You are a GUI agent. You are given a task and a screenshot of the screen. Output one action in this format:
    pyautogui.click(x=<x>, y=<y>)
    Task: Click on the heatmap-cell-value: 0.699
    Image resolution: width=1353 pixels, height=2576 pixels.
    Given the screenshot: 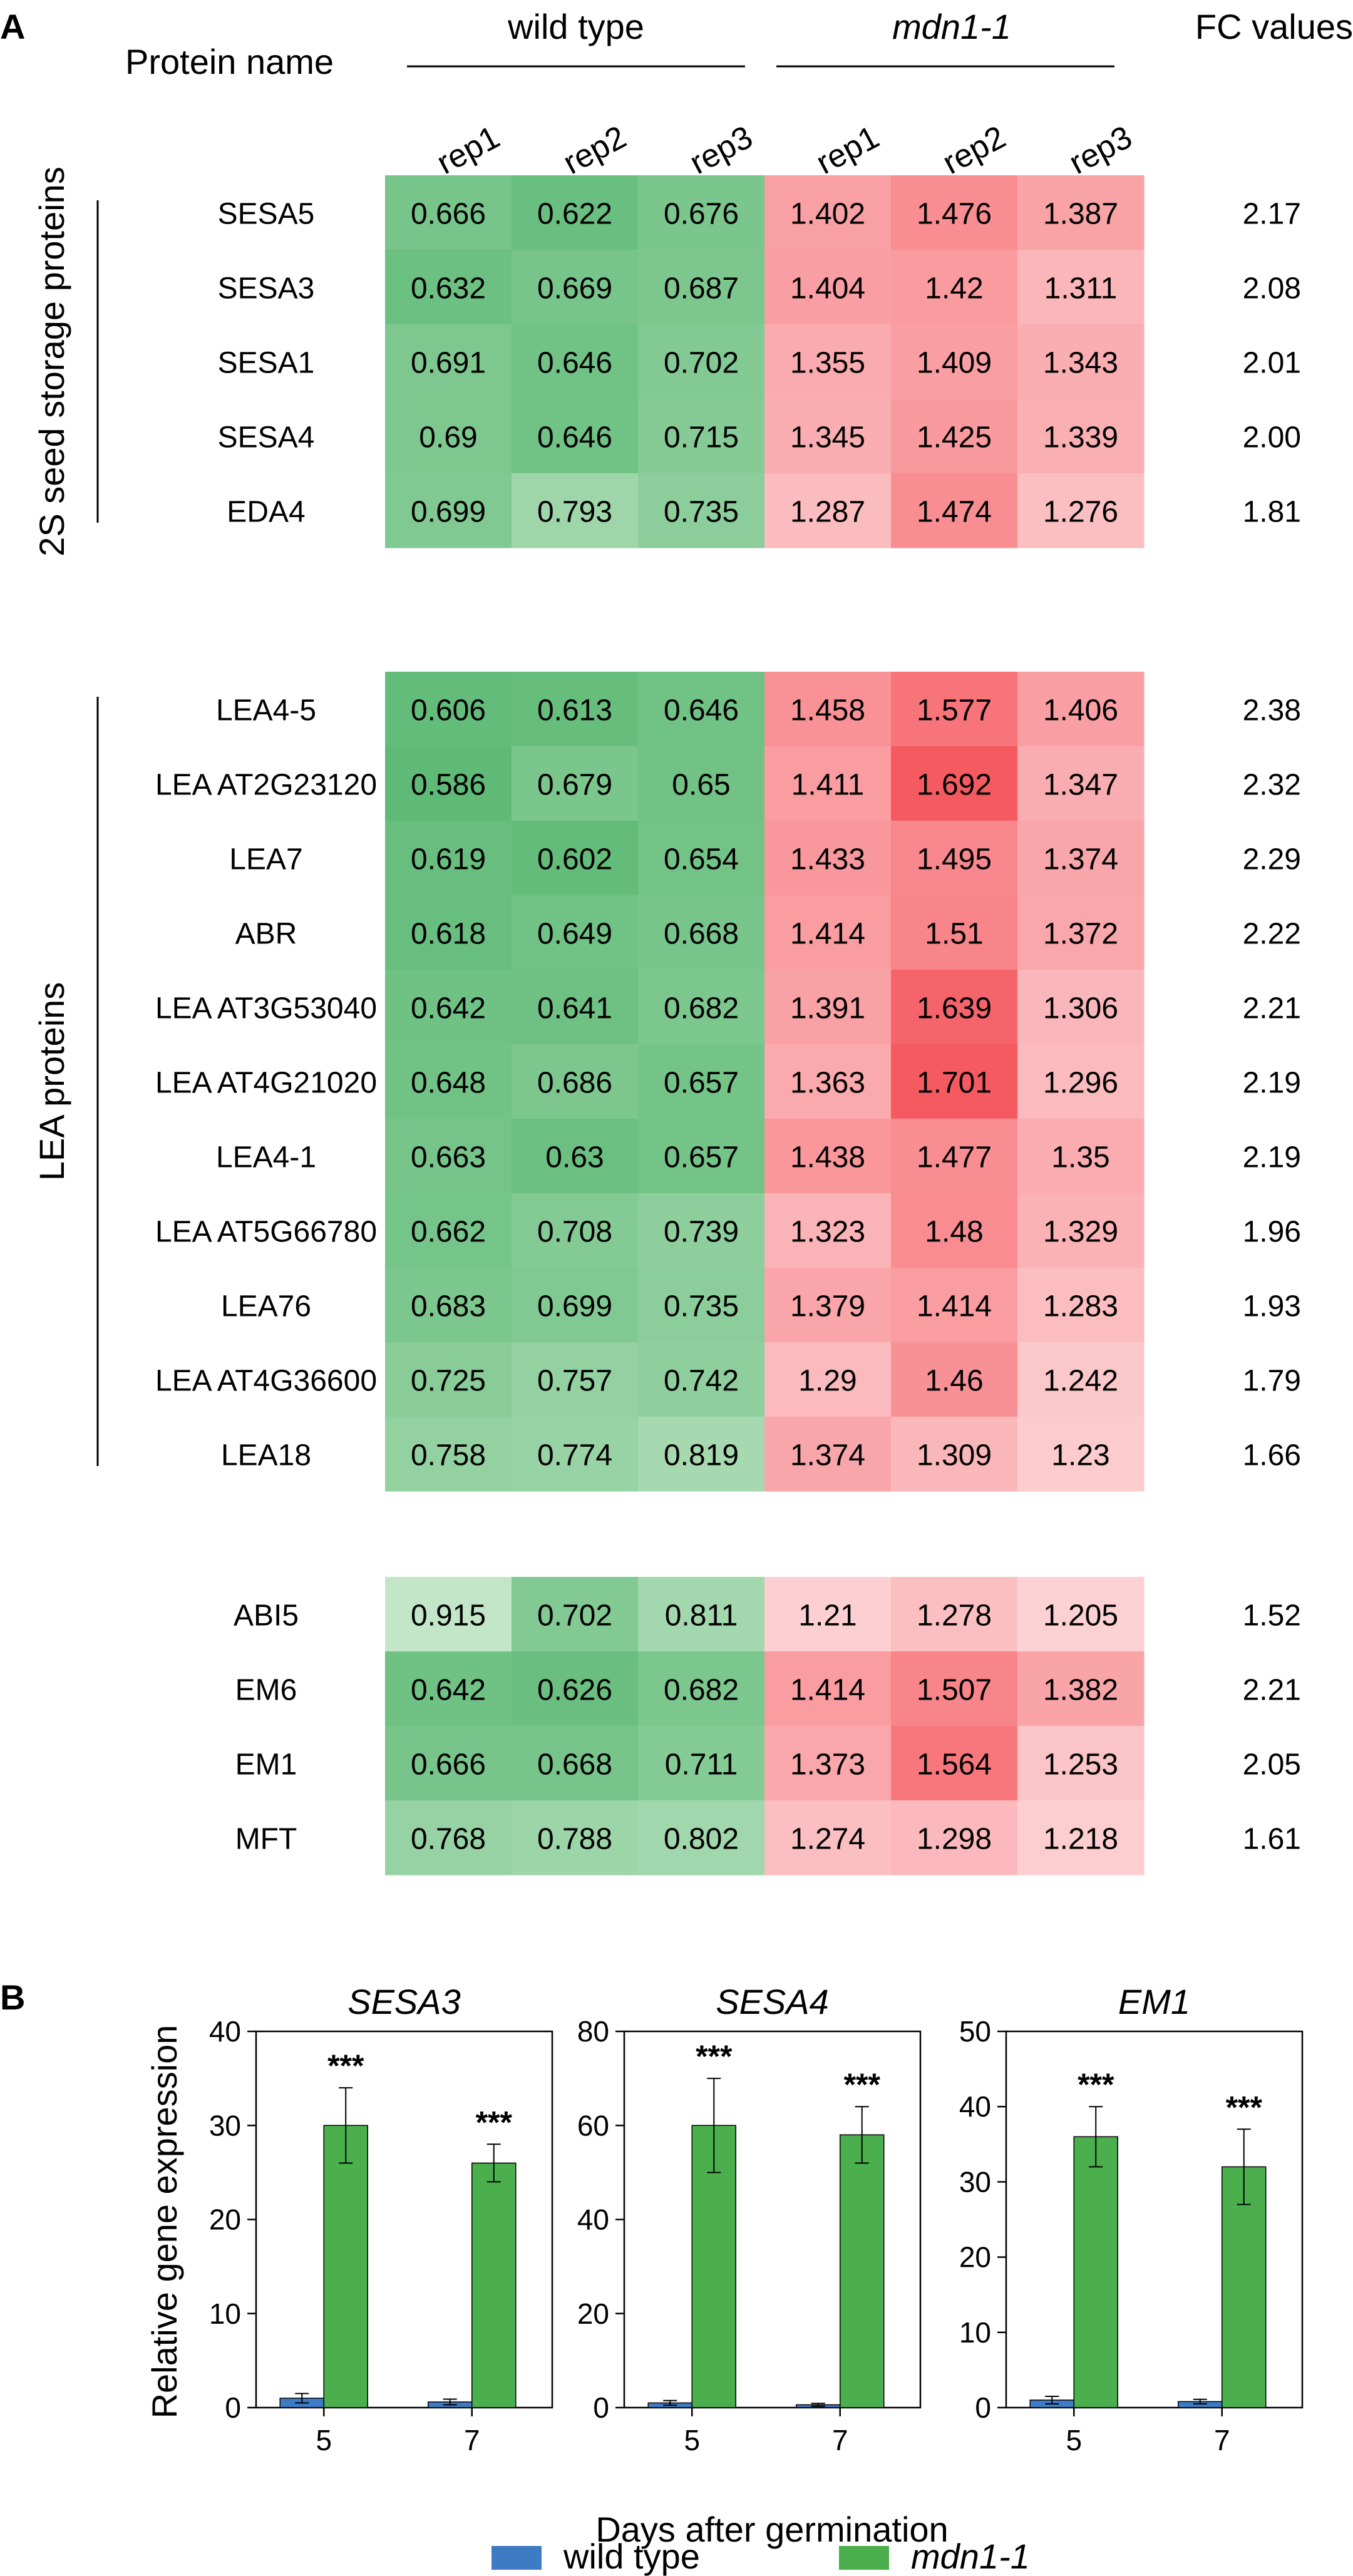 What is the action you would take?
    pyautogui.click(x=574, y=1306)
    